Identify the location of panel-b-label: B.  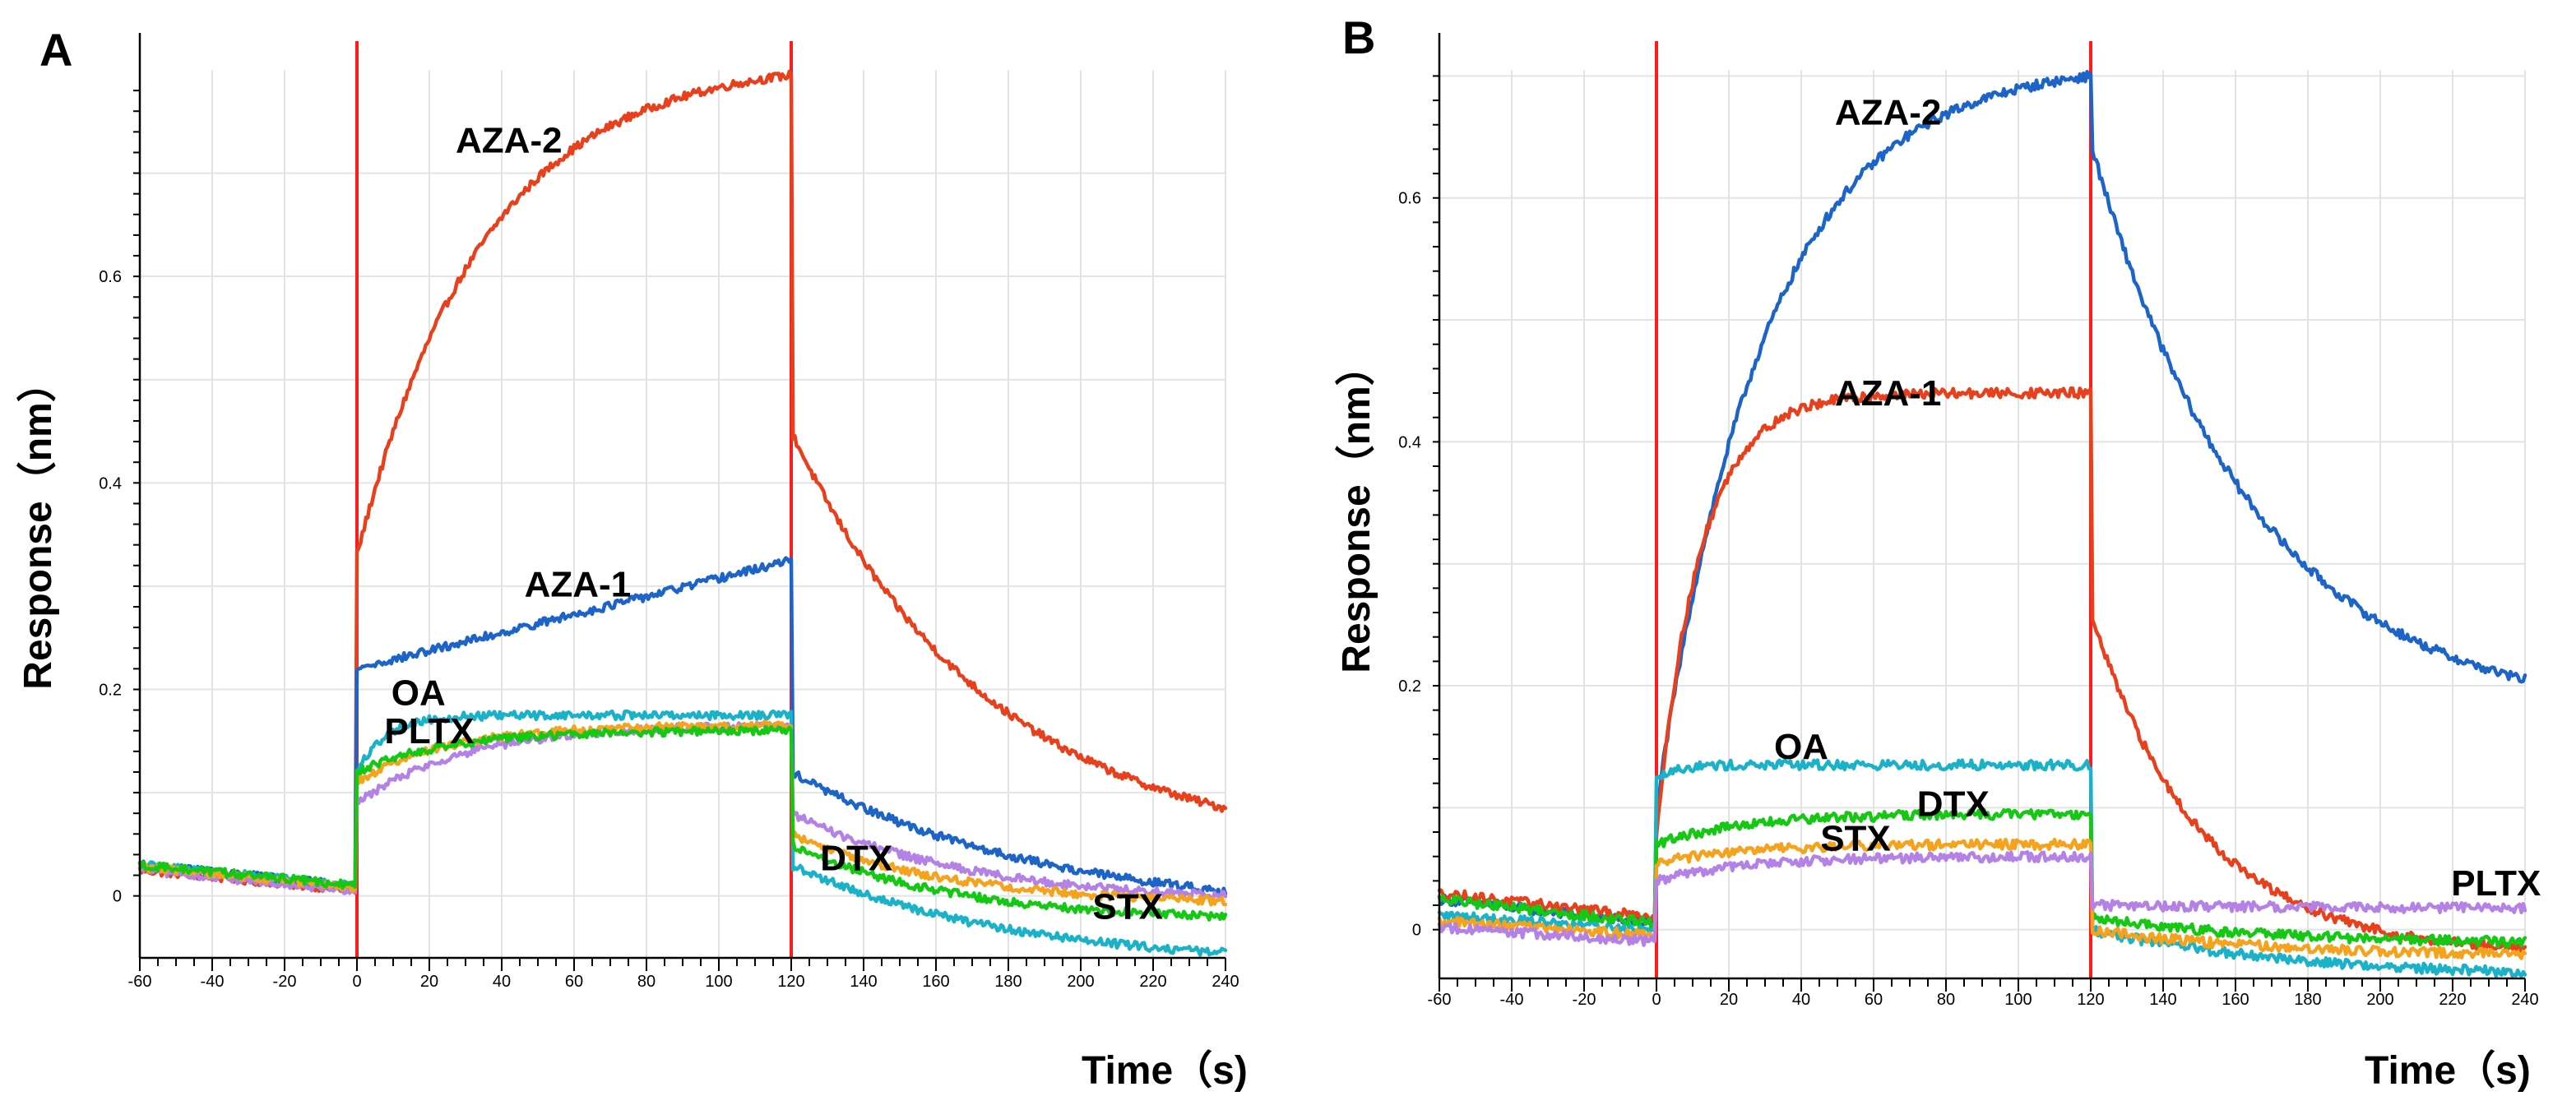
(1359, 37).